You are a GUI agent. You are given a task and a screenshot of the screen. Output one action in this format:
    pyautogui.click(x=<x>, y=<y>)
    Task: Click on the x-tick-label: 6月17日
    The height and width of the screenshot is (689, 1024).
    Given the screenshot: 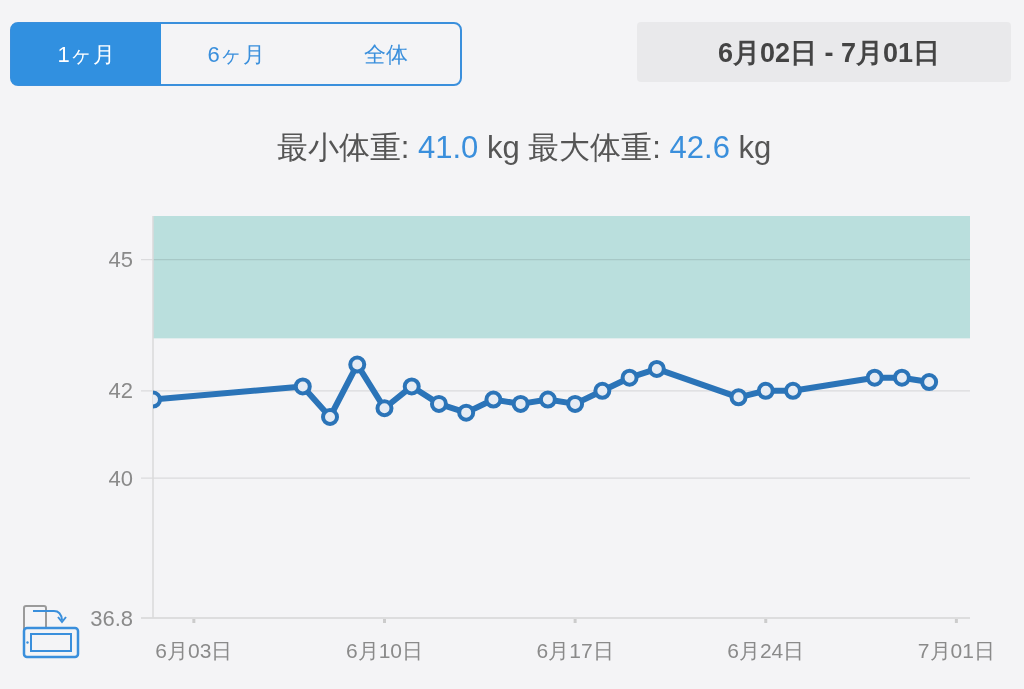 What is the action you would take?
    pyautogui.click(x=575, y=650)
    